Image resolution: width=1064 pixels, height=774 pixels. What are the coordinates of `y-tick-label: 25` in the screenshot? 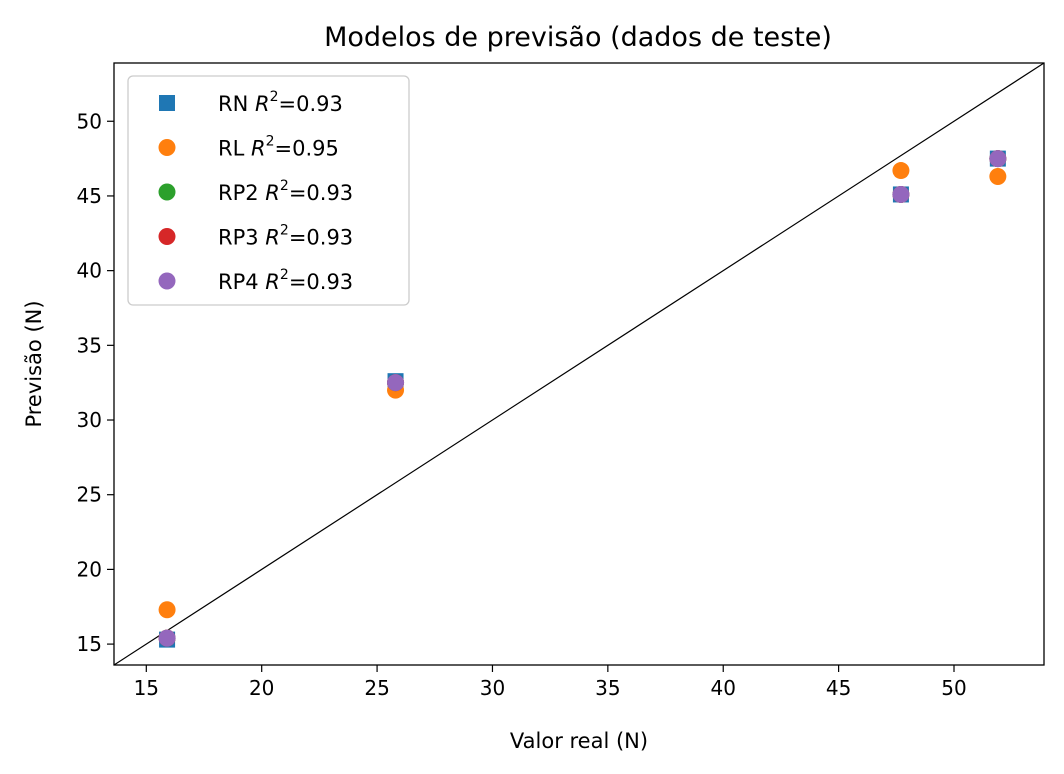 It's located at (89, 495).